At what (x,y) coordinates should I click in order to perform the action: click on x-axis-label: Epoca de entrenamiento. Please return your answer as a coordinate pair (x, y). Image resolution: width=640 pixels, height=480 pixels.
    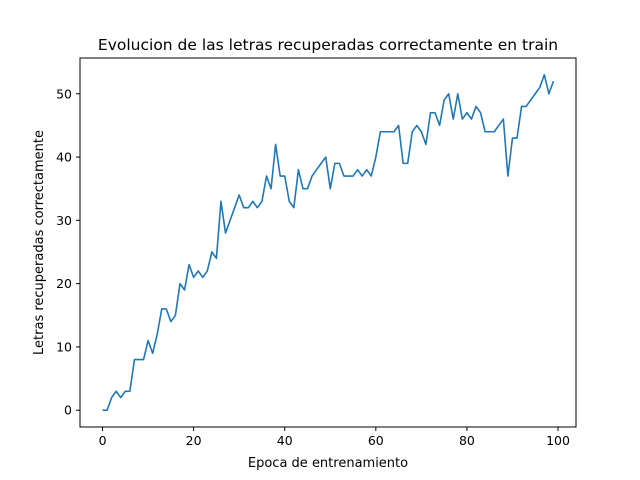
    Looking at the image, I should click on (328, 463).